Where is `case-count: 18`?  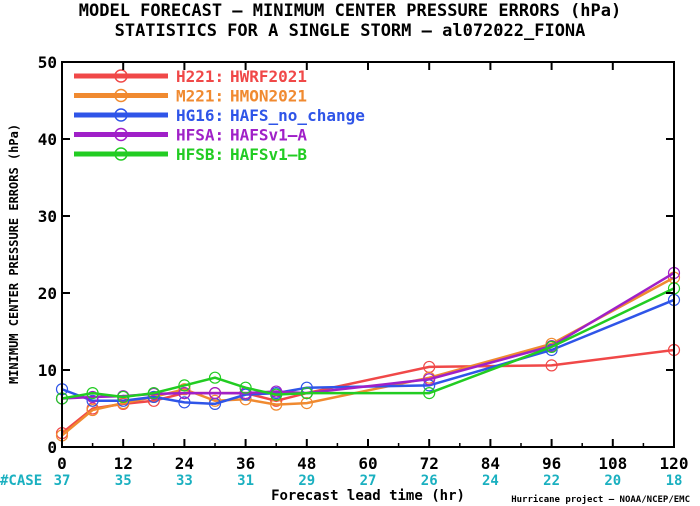
case-count: 18 is located at coordinates (674, 481).